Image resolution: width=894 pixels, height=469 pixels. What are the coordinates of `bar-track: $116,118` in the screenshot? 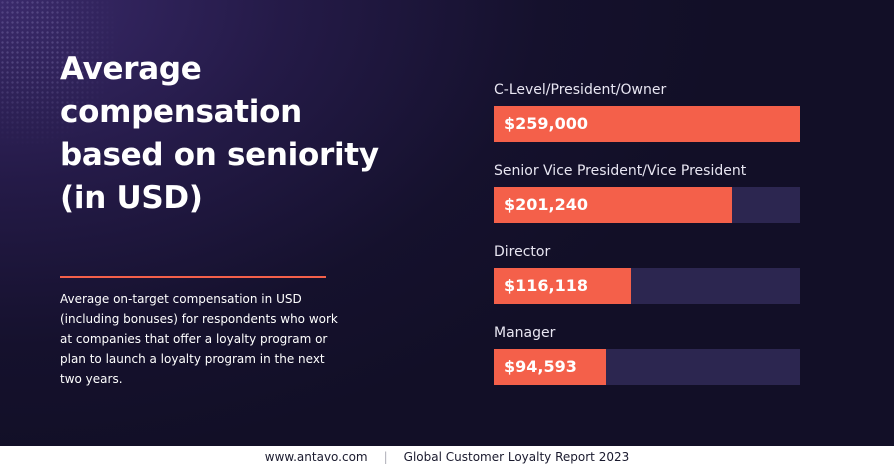 It's located at (647, 286).